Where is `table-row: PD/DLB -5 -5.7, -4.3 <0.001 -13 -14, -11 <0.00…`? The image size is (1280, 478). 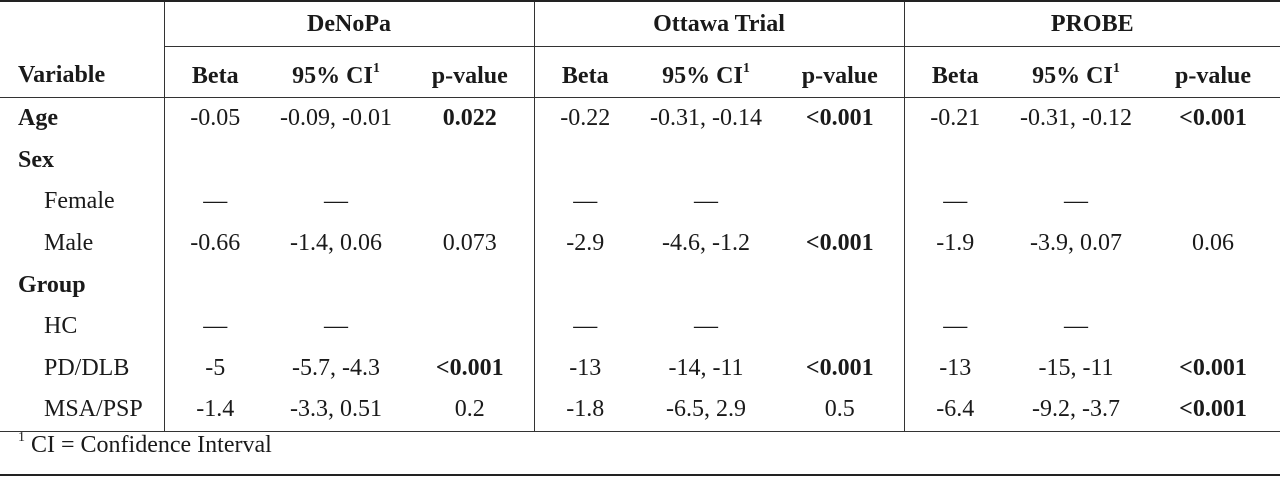
table-row: PD/DLB -5 -5.7, -4.3 <0.001 -13 -14, -11 <0.00… is located at coordinates (640, 368).